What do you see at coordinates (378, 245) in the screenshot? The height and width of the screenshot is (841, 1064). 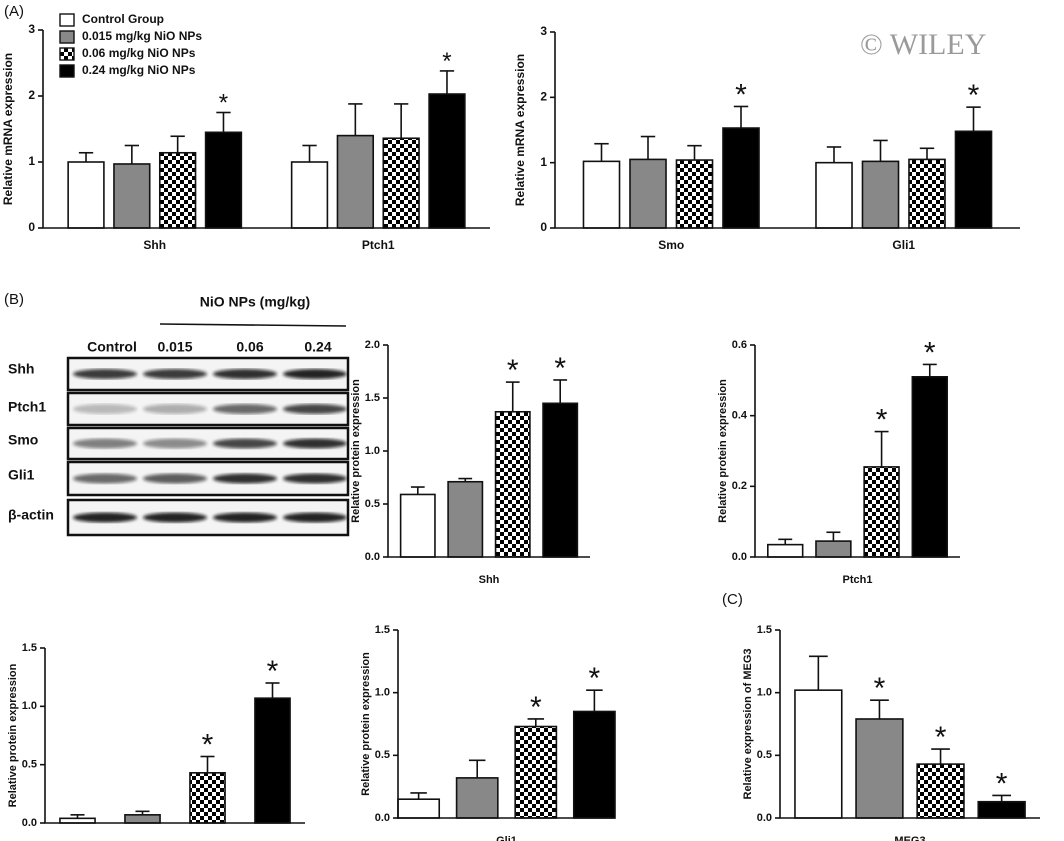 I see `x-category-label: Ptch1` at bounding box center [378, 245].